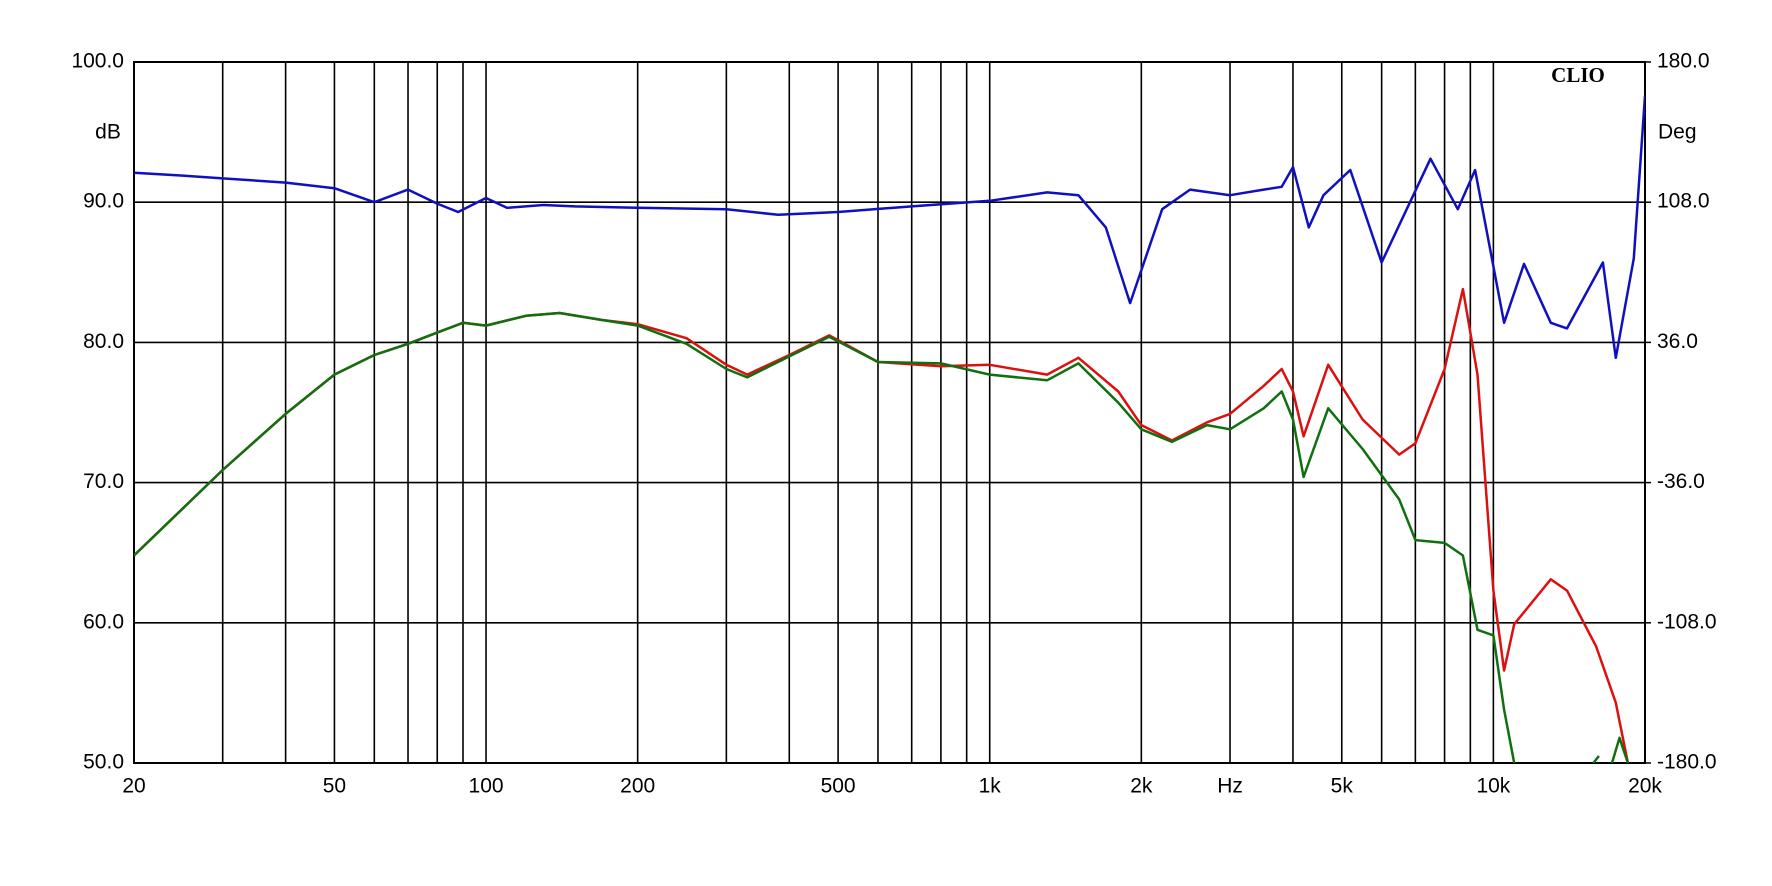 The height and width of the screenshot is (886, 1772). I want to click on y-tick-label: 70.0, so click(103, 481).